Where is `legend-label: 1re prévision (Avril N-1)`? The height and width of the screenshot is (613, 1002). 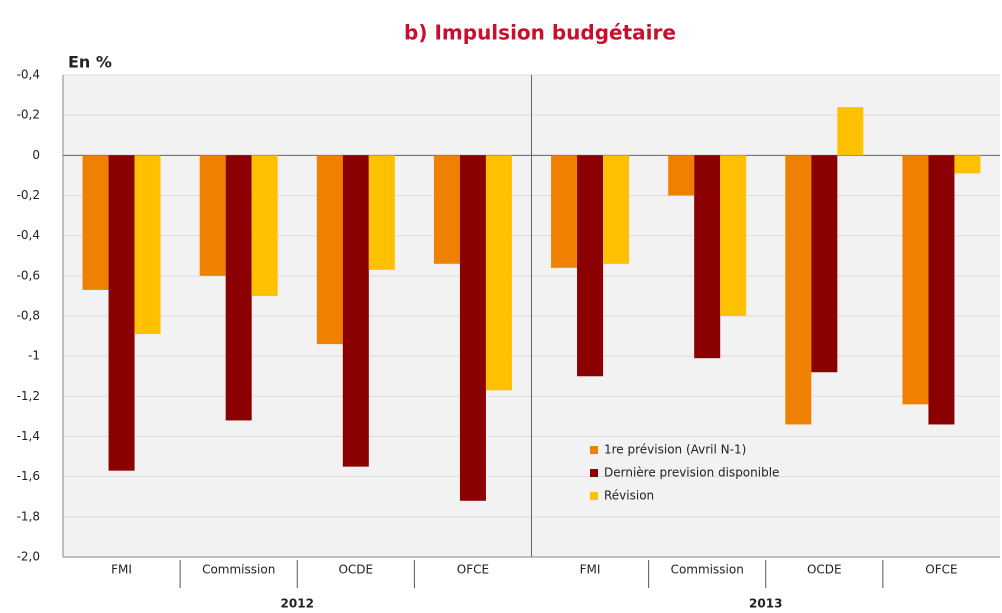
legend-label: 1re prévision (Avril N-1) is located at coordinates (675, 450).